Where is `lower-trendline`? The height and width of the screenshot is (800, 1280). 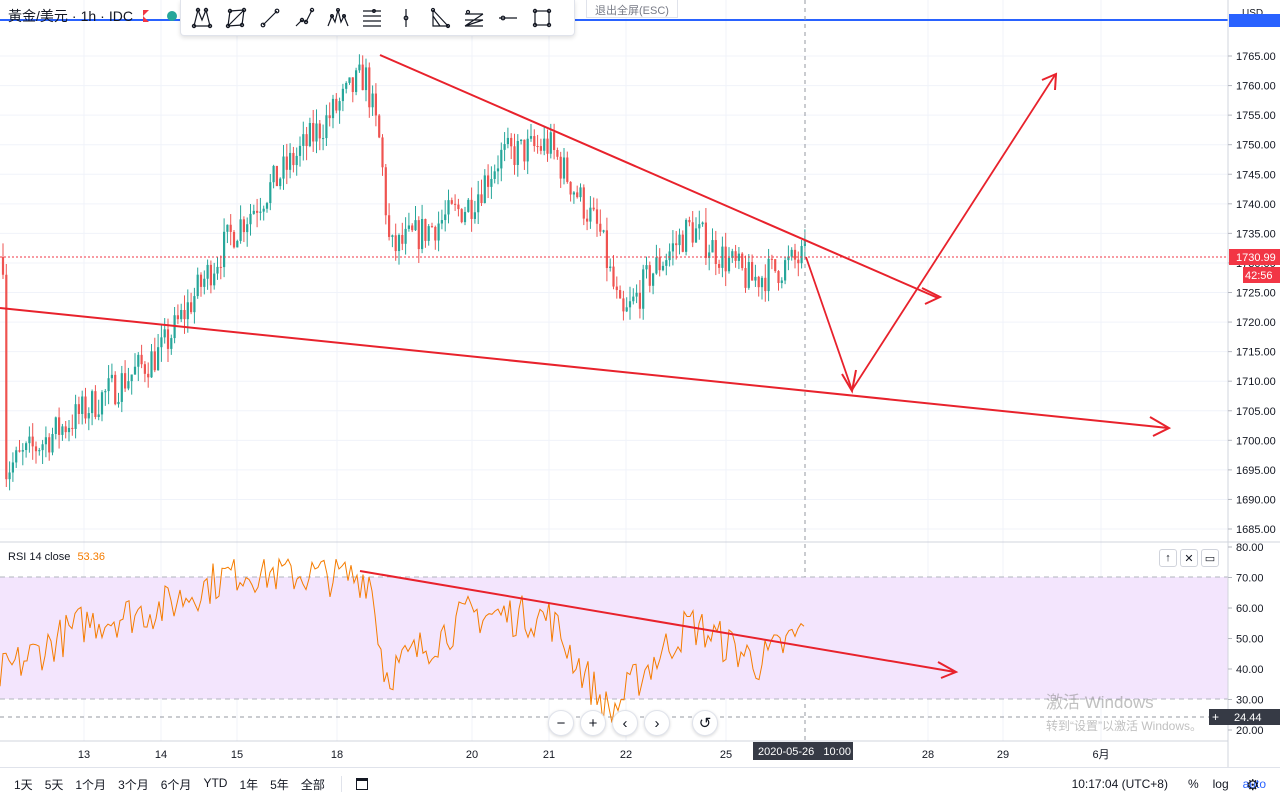
lower-trendline is located at coordinates (584, 368).